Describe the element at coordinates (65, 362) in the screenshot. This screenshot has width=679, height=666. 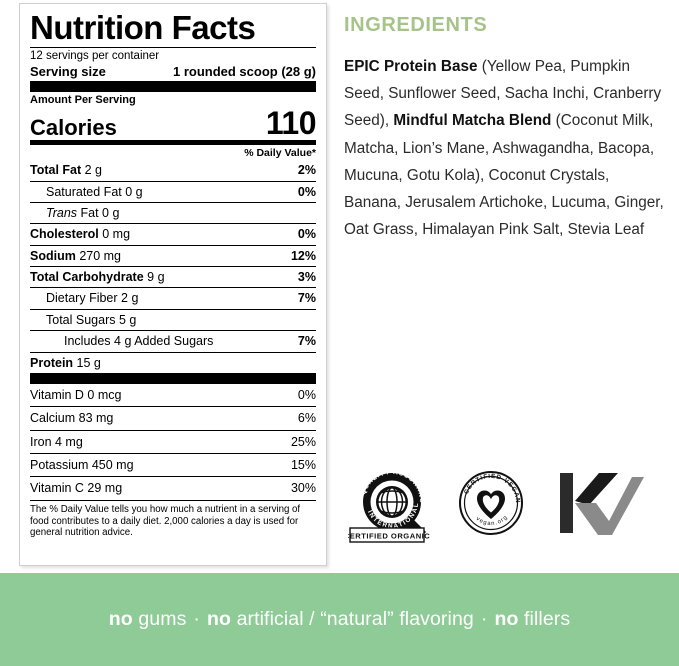
I see `nutrient-name: Protein 15 g` at that location.